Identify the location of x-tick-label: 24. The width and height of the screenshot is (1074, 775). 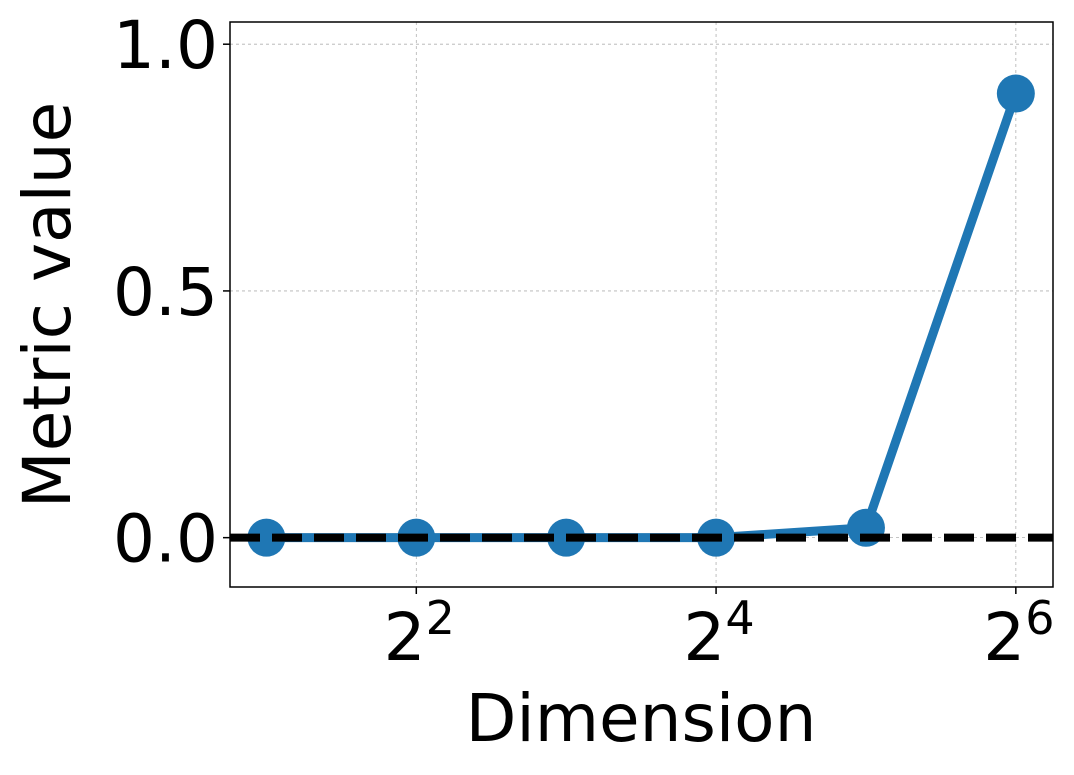
(718, 633).